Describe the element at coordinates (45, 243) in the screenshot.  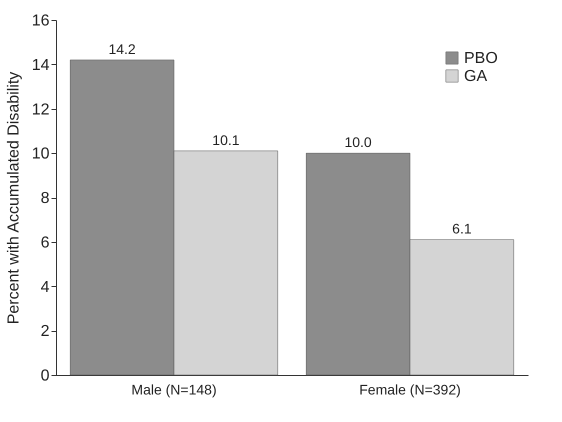
I see `y-tick-label: 6` at that location.